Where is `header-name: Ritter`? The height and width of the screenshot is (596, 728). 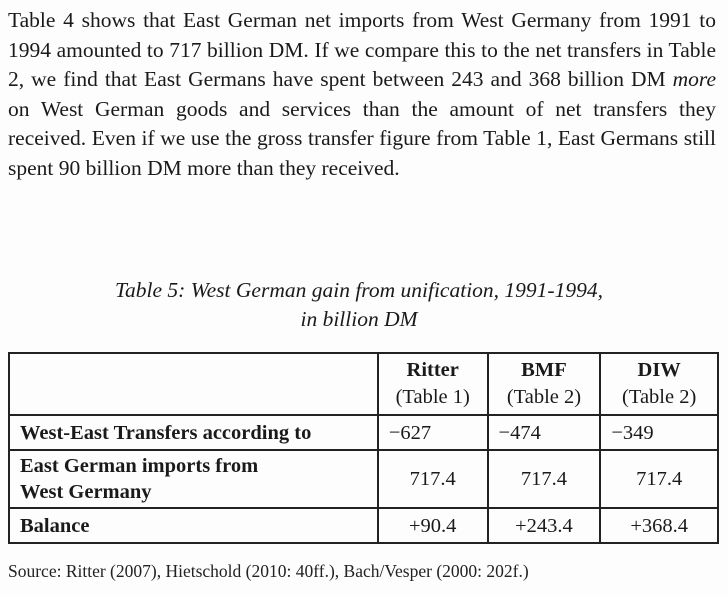 header-name: Ritter is located at coordinates (432, 370).